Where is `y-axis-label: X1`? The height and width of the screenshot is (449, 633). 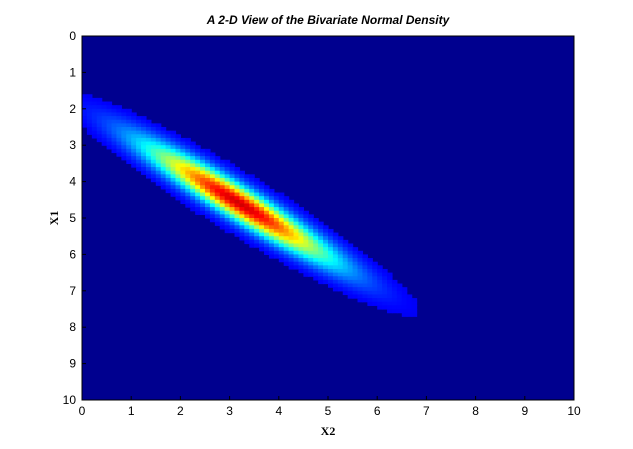 y-axis-label: X1 is located at coordinates (54, 218).